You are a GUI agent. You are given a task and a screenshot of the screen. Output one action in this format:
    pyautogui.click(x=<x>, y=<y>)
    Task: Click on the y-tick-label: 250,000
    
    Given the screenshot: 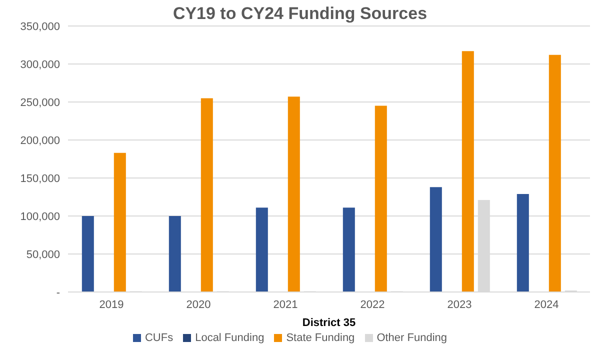 What is the action you would take?
    pyautogui.click(x=40, y=102)
    